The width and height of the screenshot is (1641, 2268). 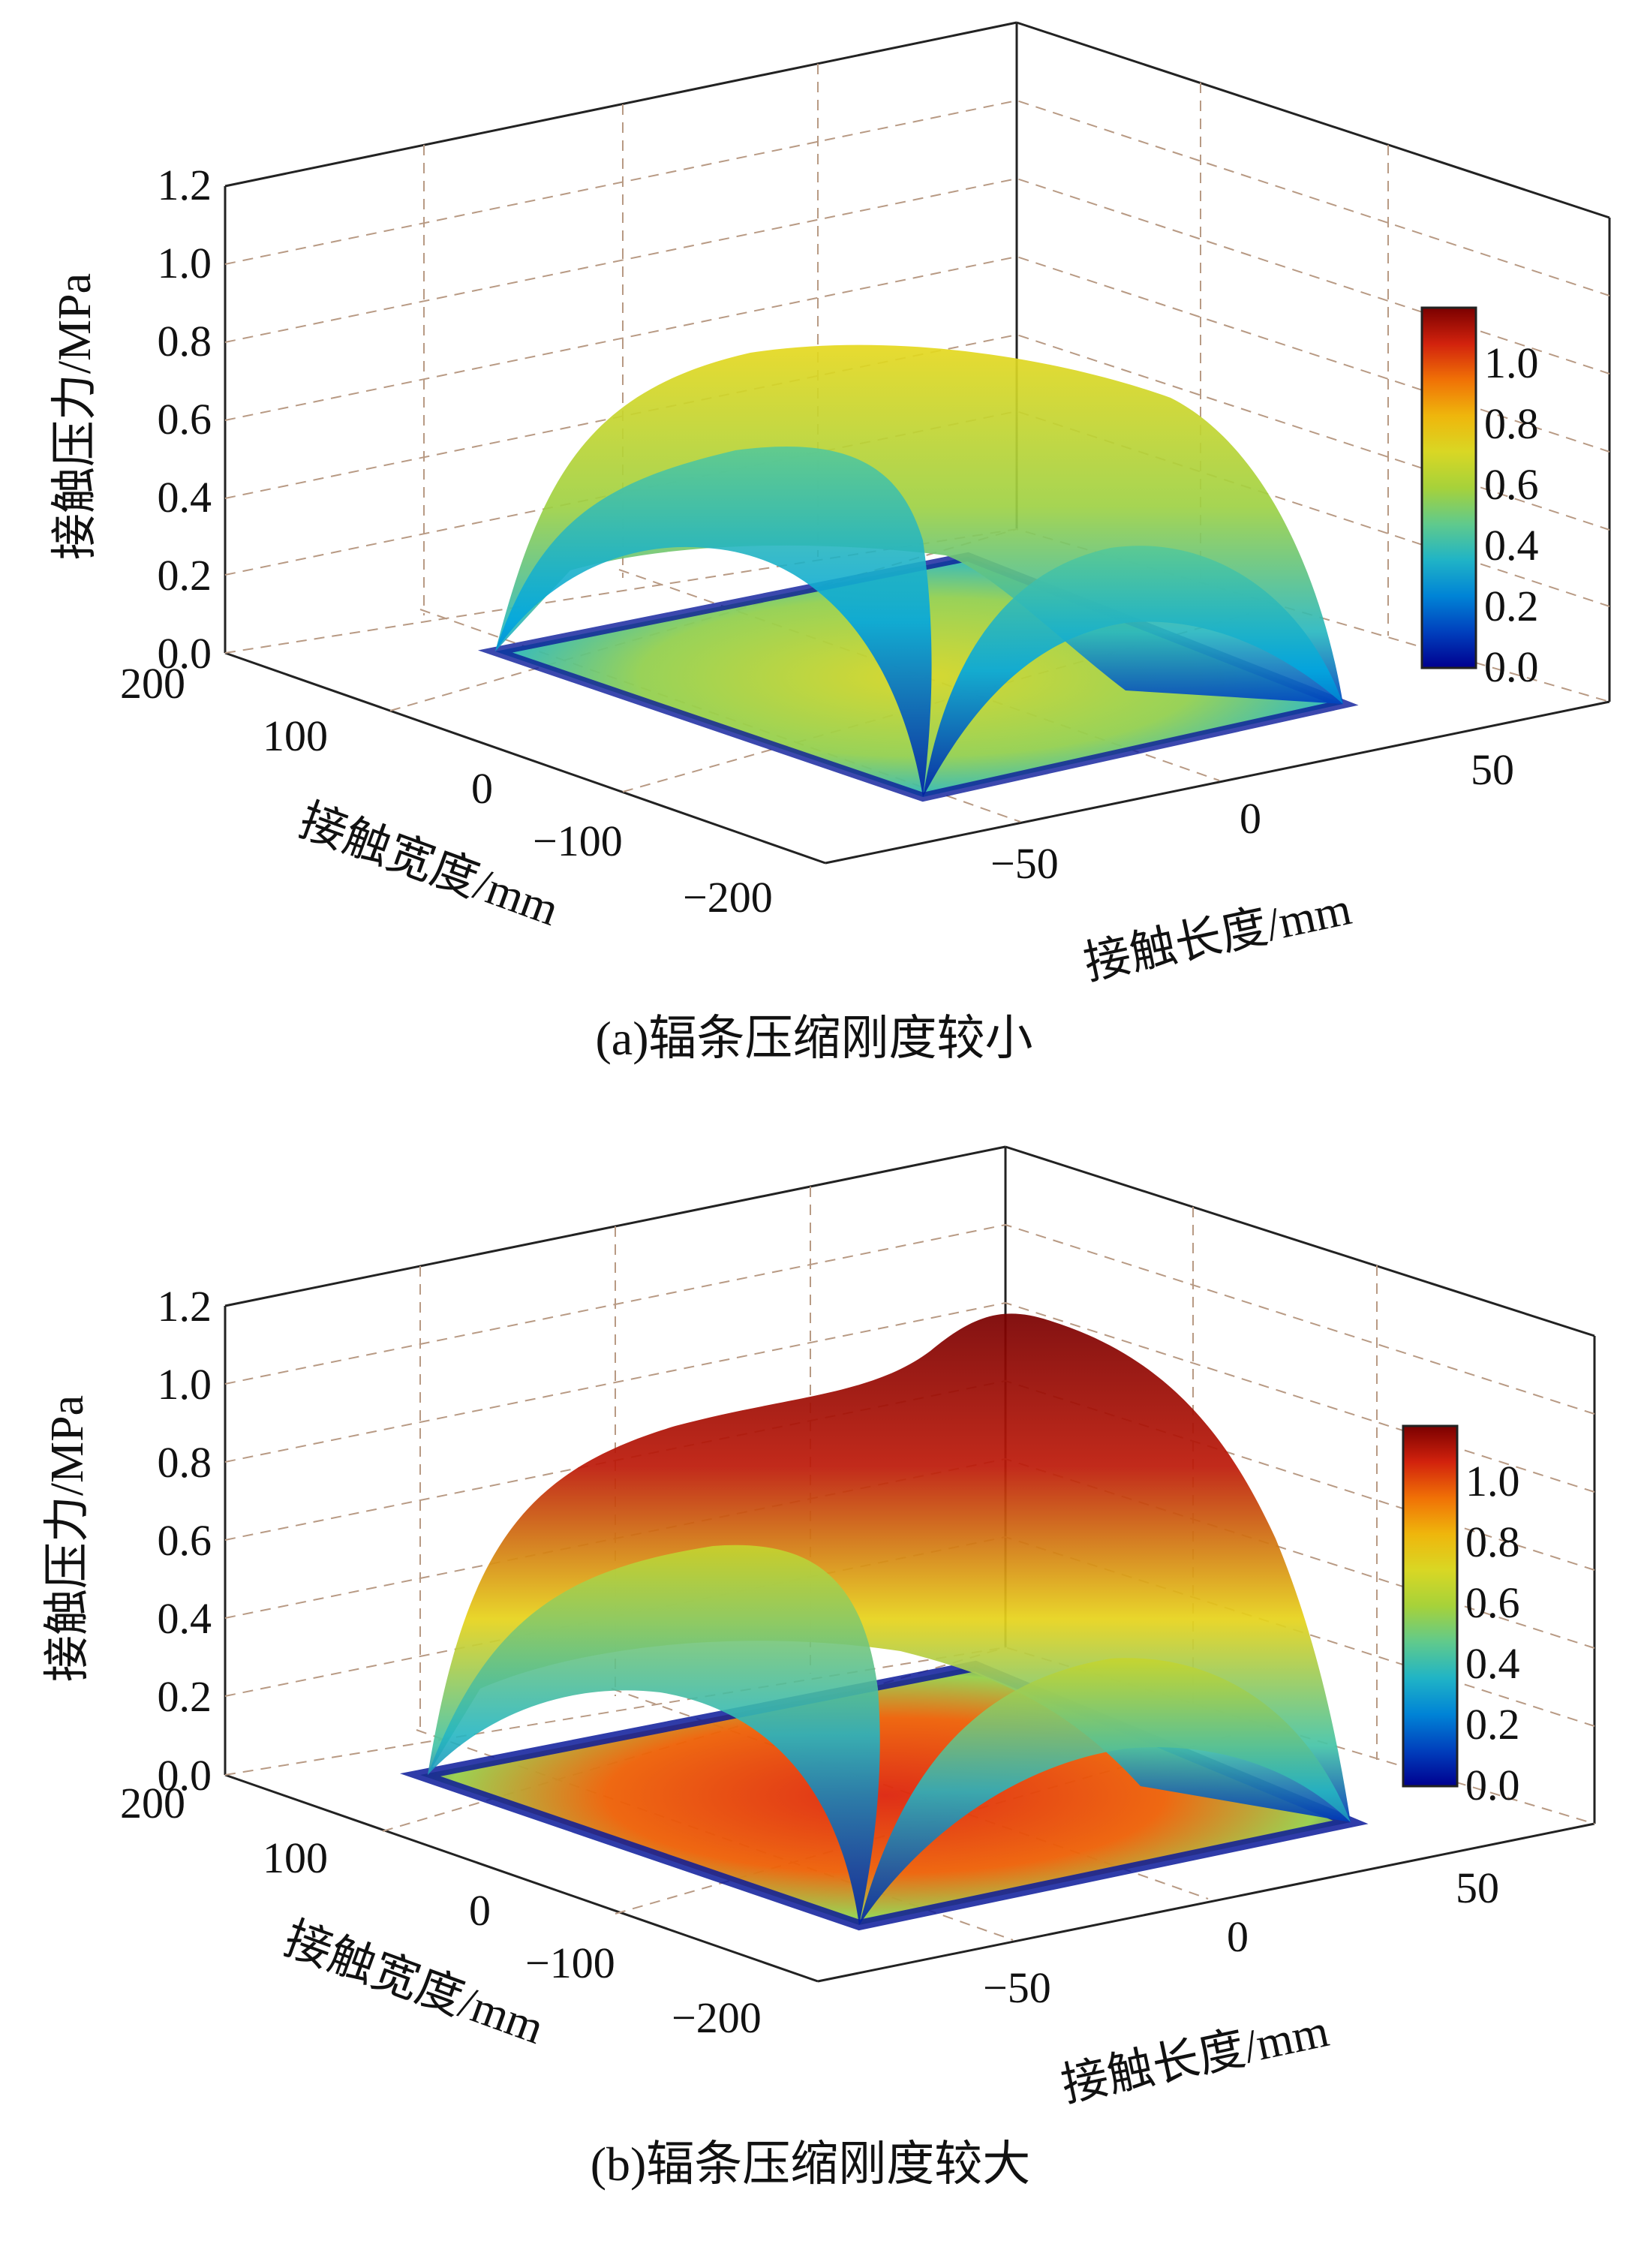 I want to click on panel-b-surface-front, so click(x=654, y=1735).